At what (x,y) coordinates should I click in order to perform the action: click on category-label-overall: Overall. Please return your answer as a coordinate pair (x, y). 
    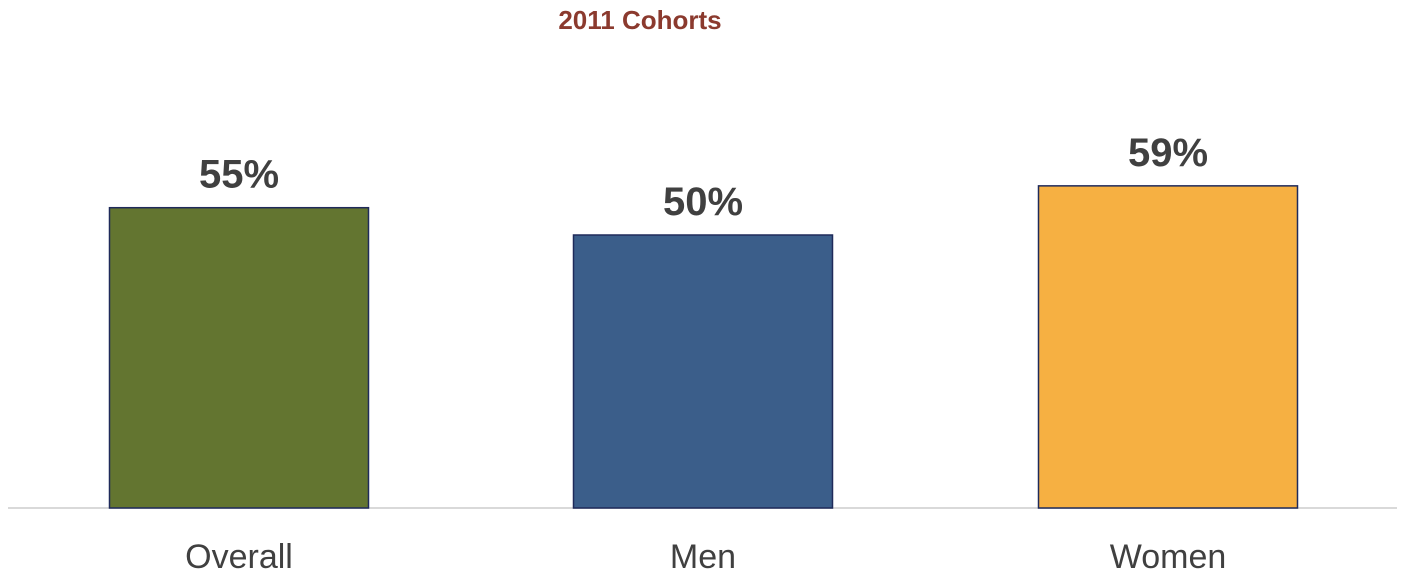
    Looking at the image, I should click on (239, 556).